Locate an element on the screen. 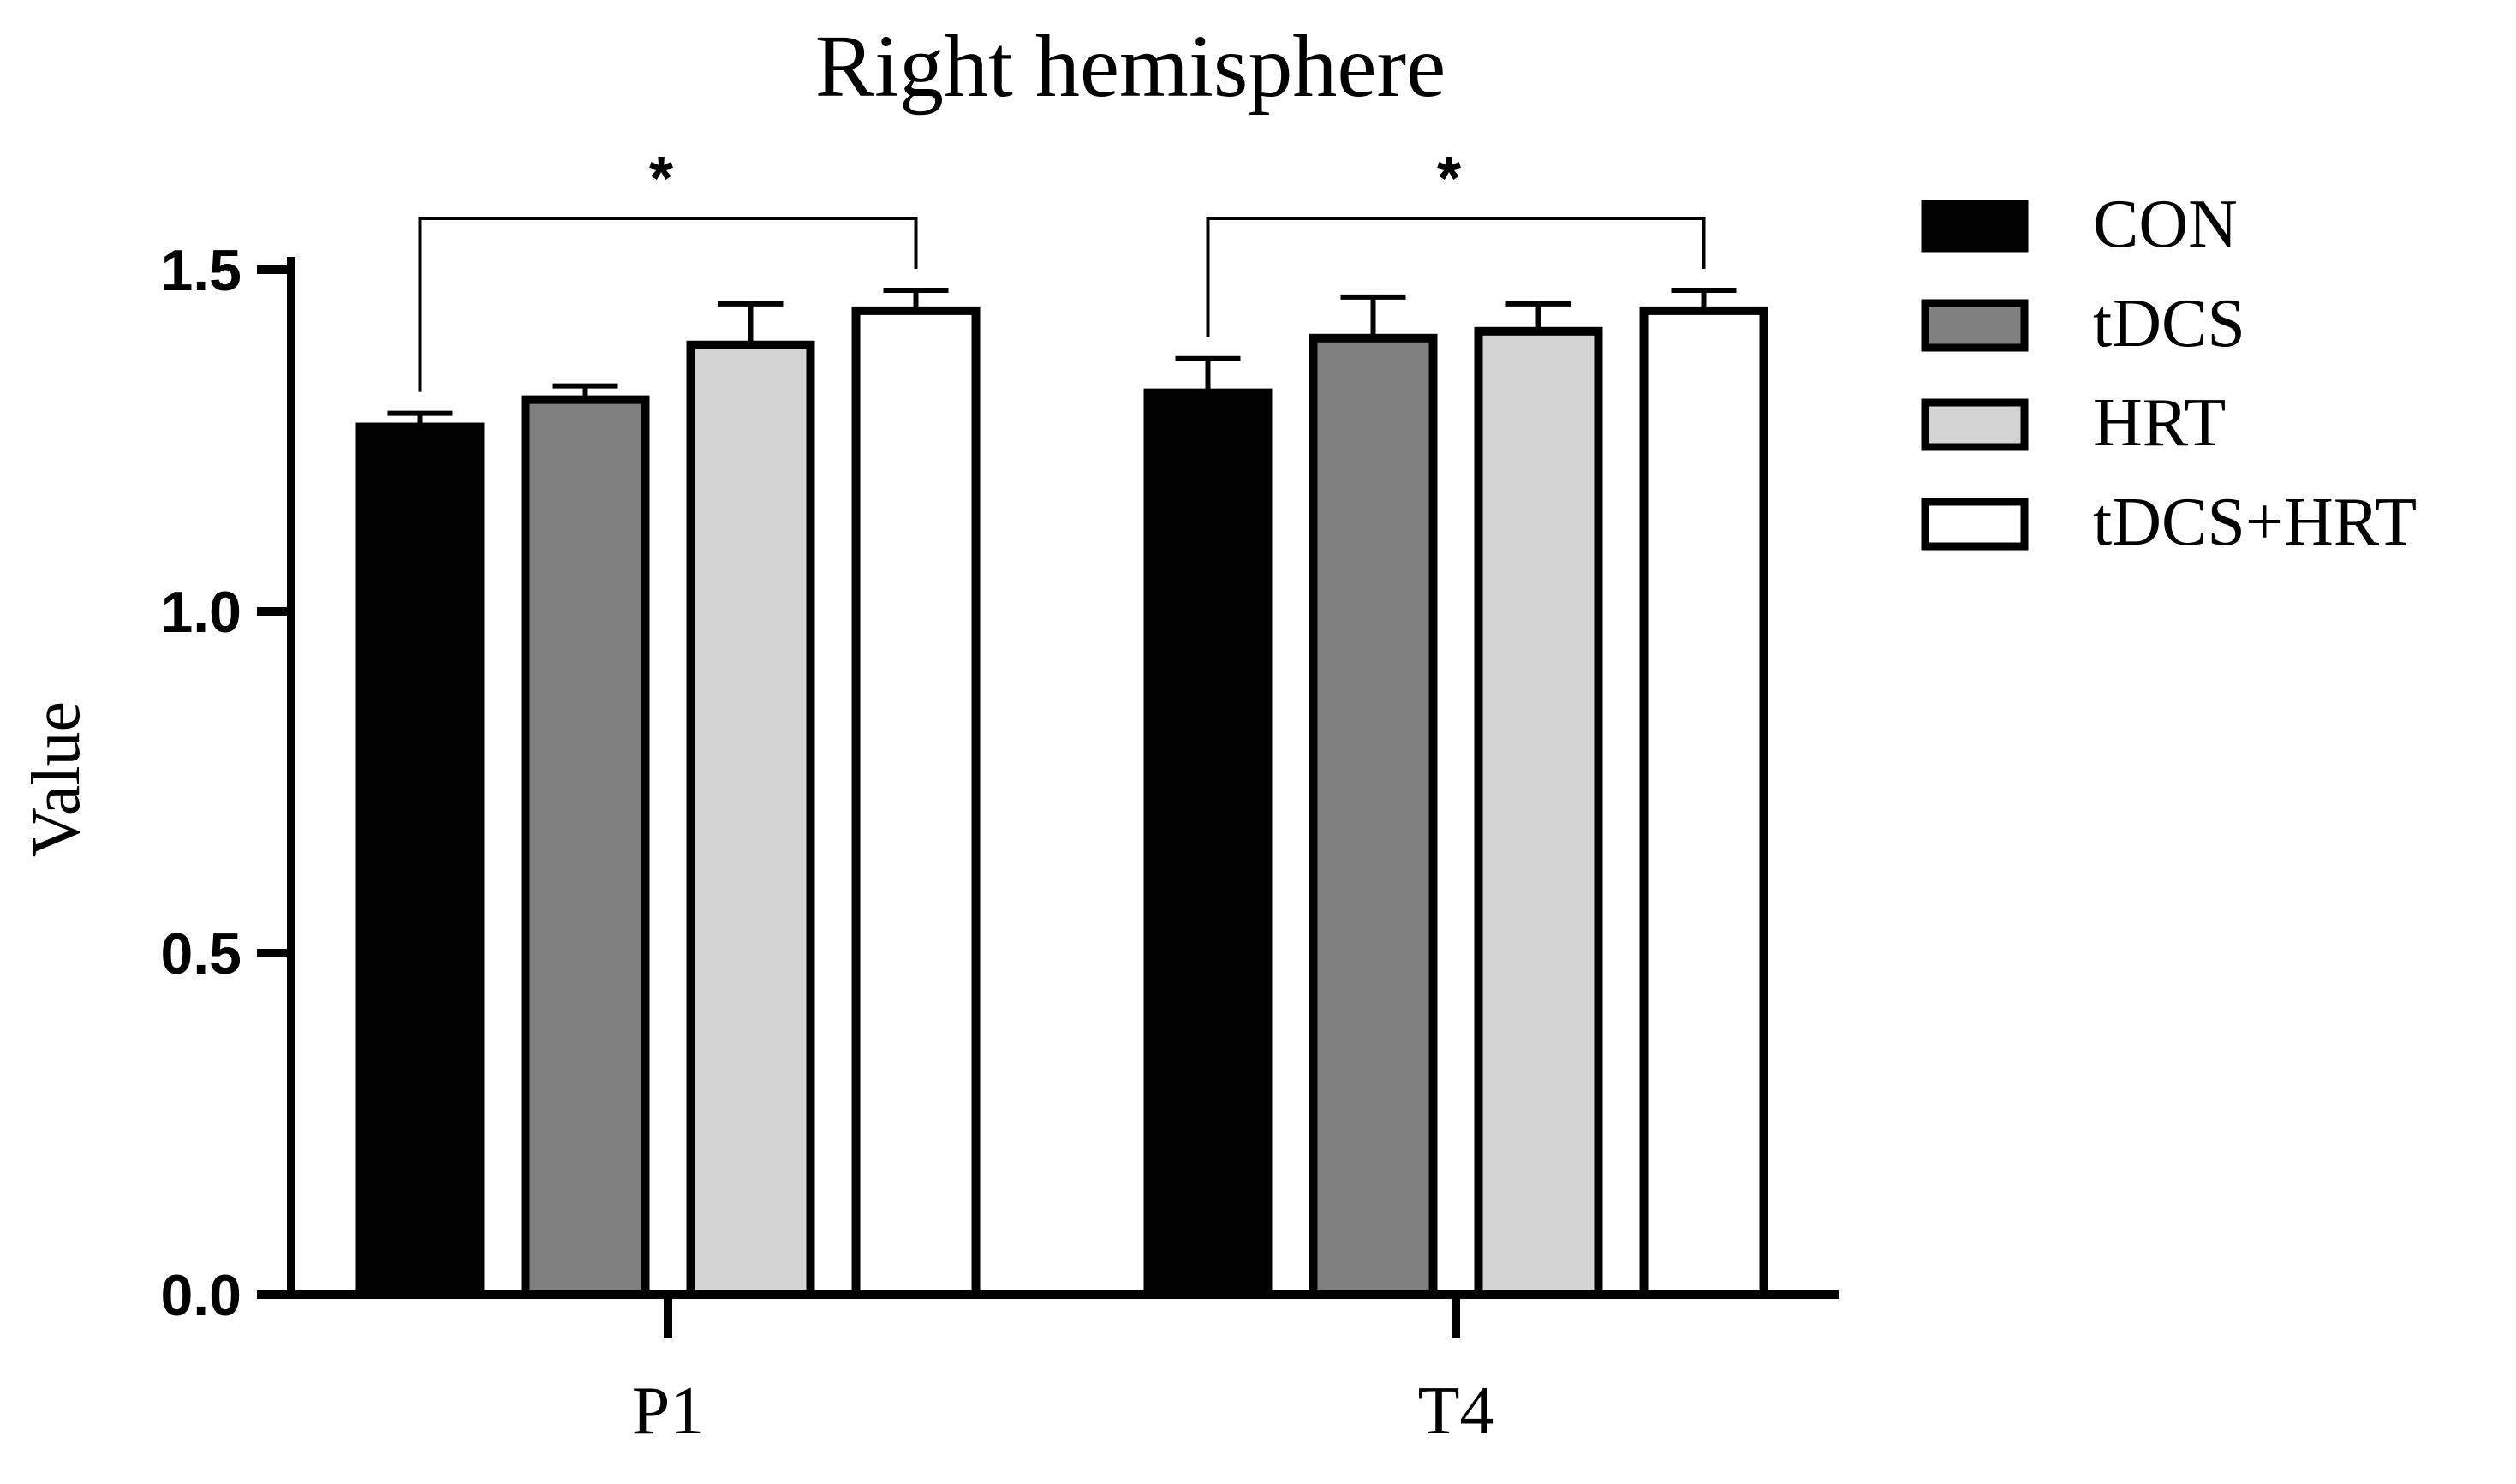 The height and width of the screenshot is (1484, 2516). chart-title: Right hemisphere is located at coordinates (1130, 67).